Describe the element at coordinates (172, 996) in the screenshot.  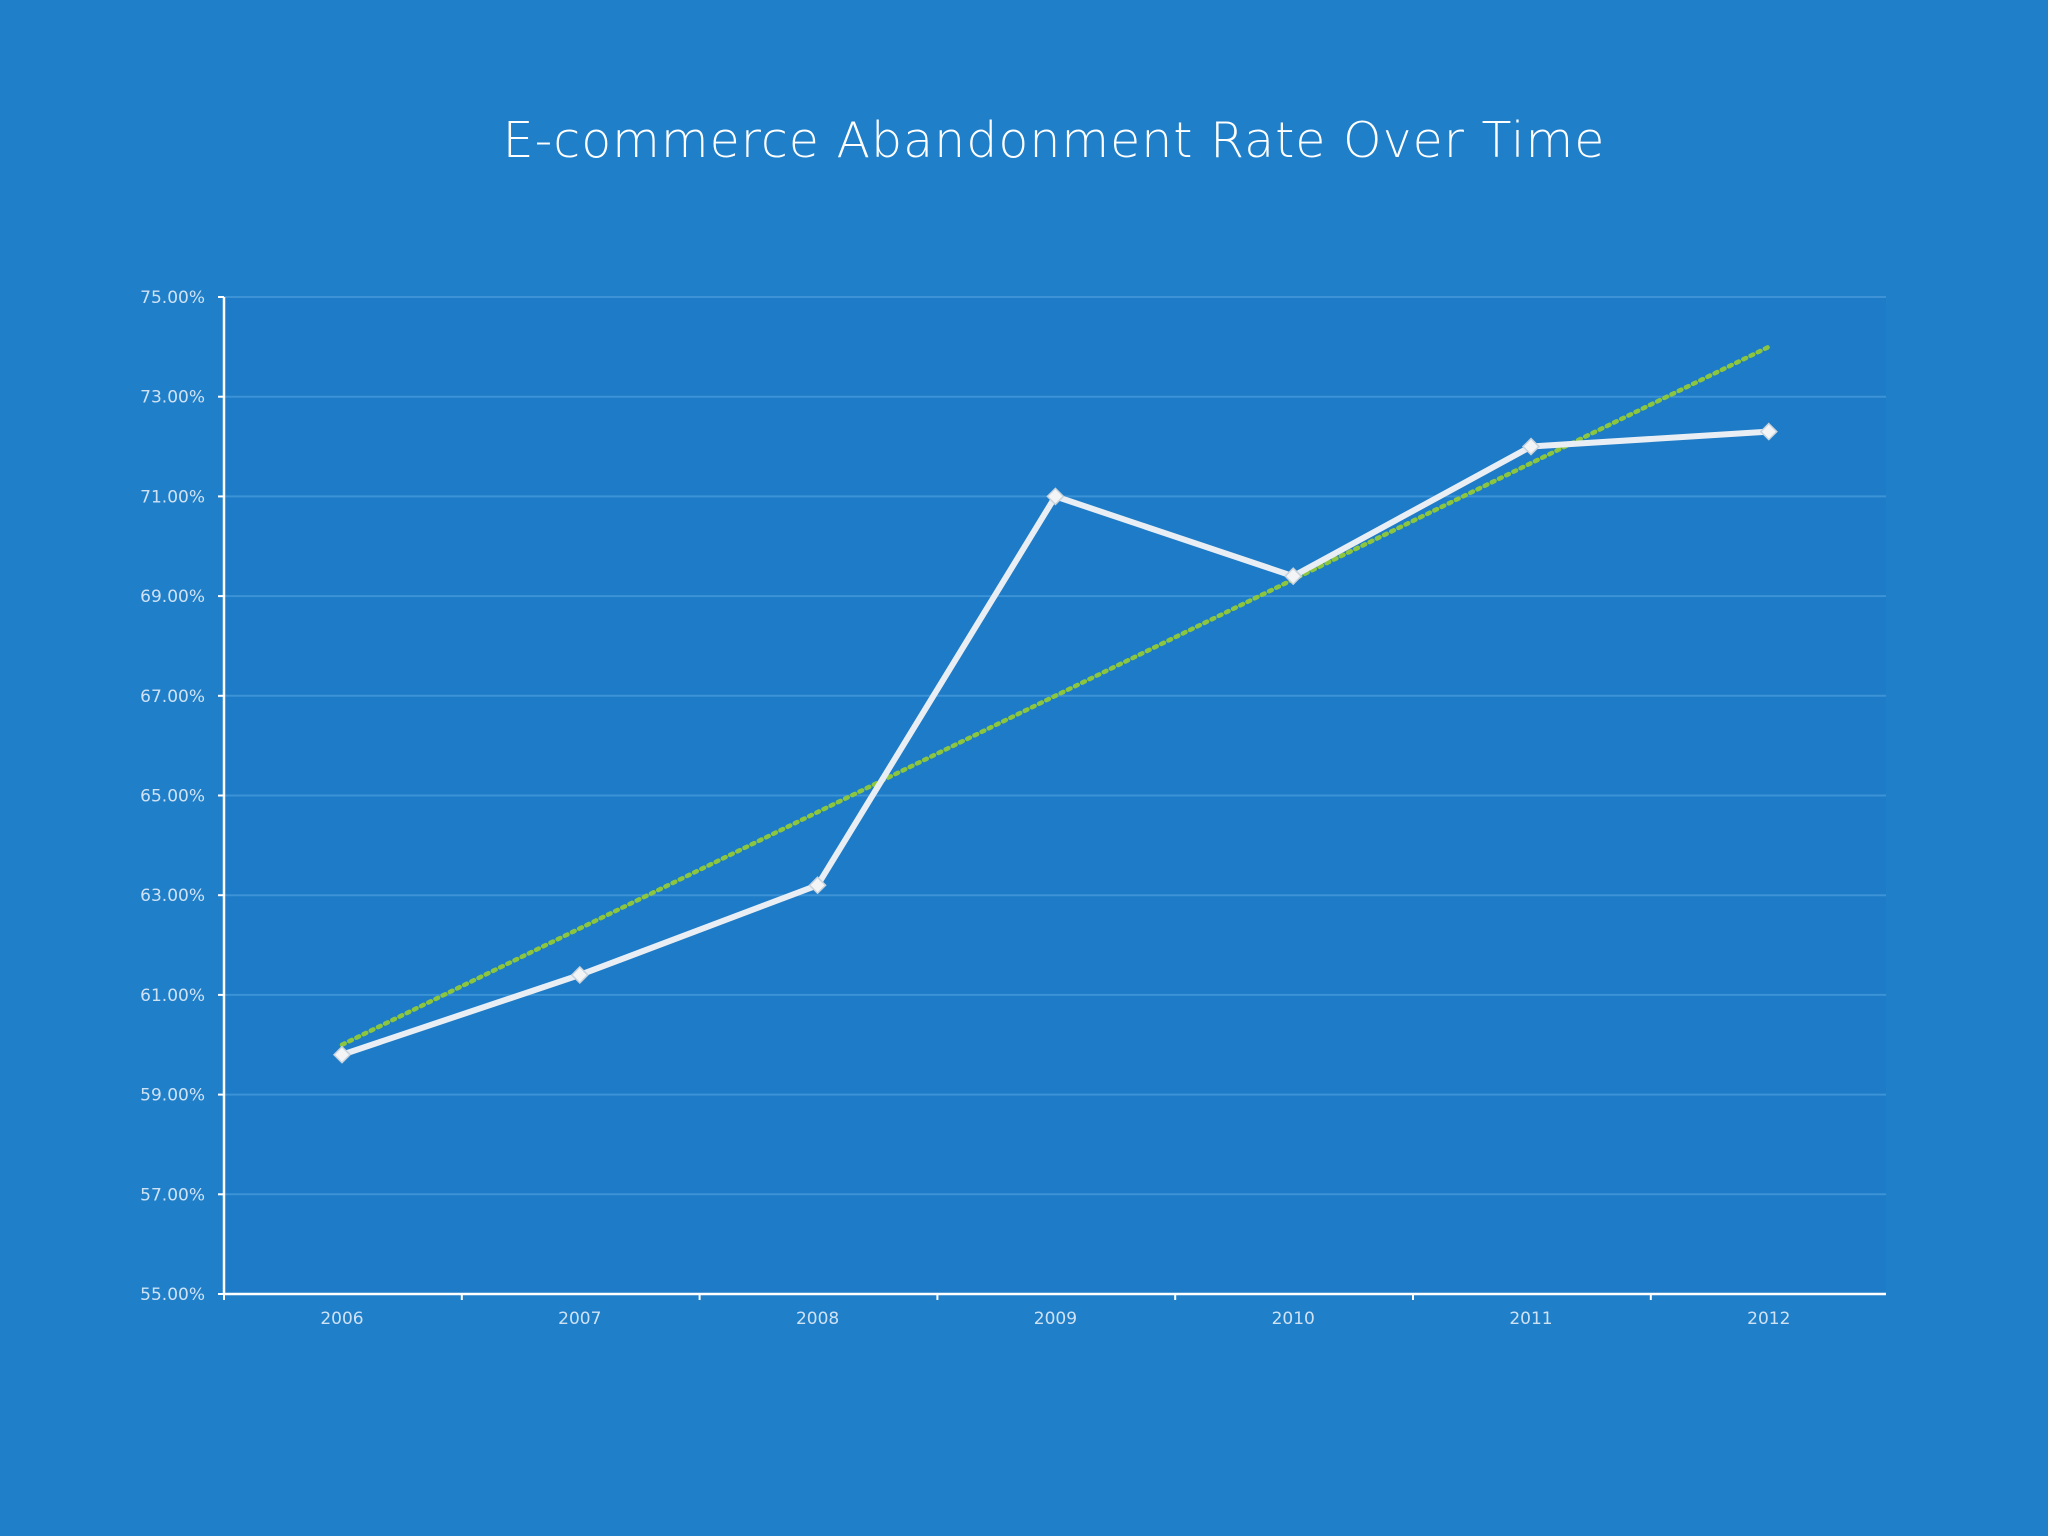
I see `y-tick-label: 61.00%` at that location.